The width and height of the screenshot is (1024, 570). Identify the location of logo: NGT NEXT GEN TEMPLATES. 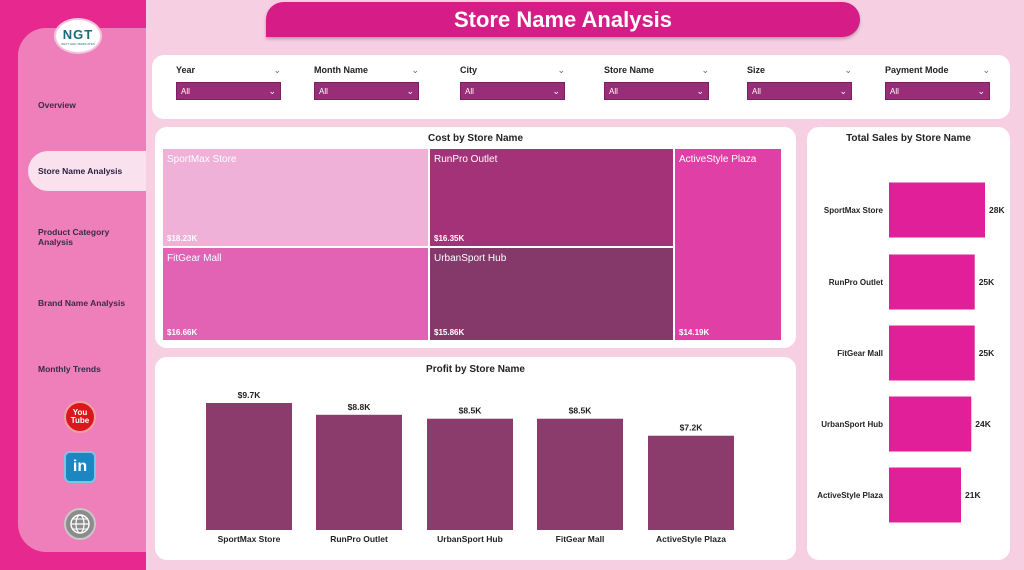
(78, 36).